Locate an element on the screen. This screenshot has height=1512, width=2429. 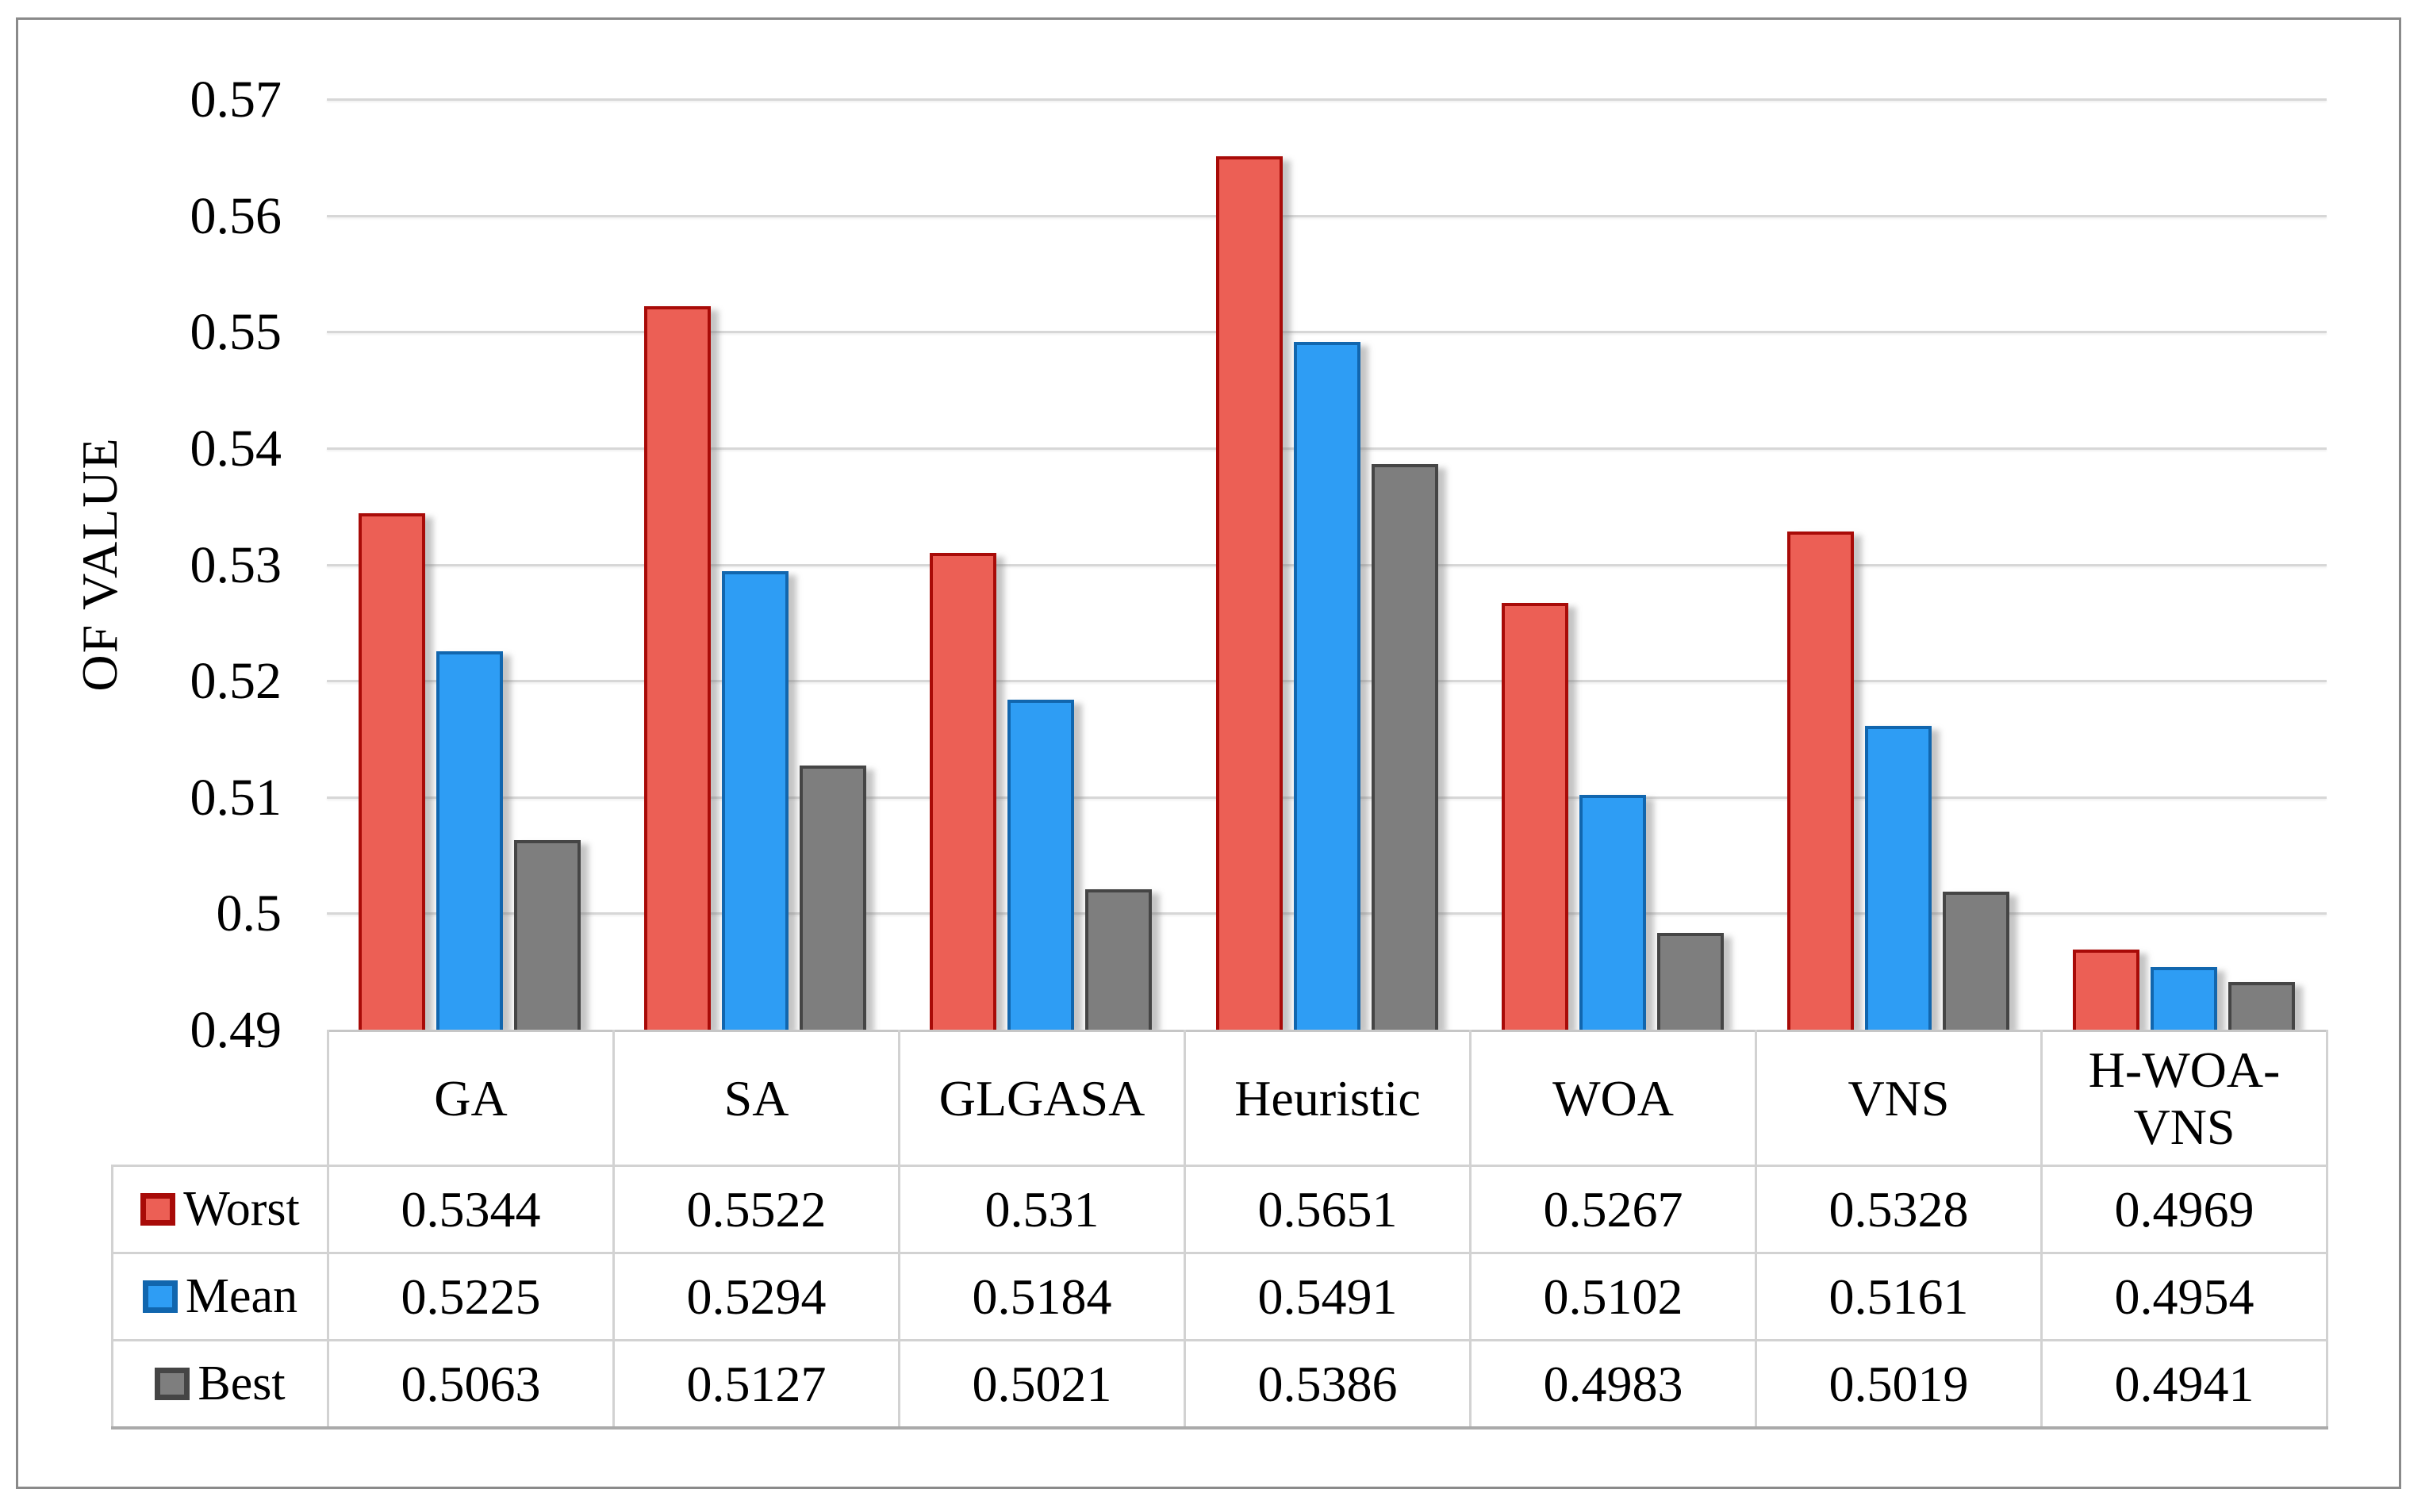
y-axis-tick-label: 0.52 is located at coordinates (236, 682).